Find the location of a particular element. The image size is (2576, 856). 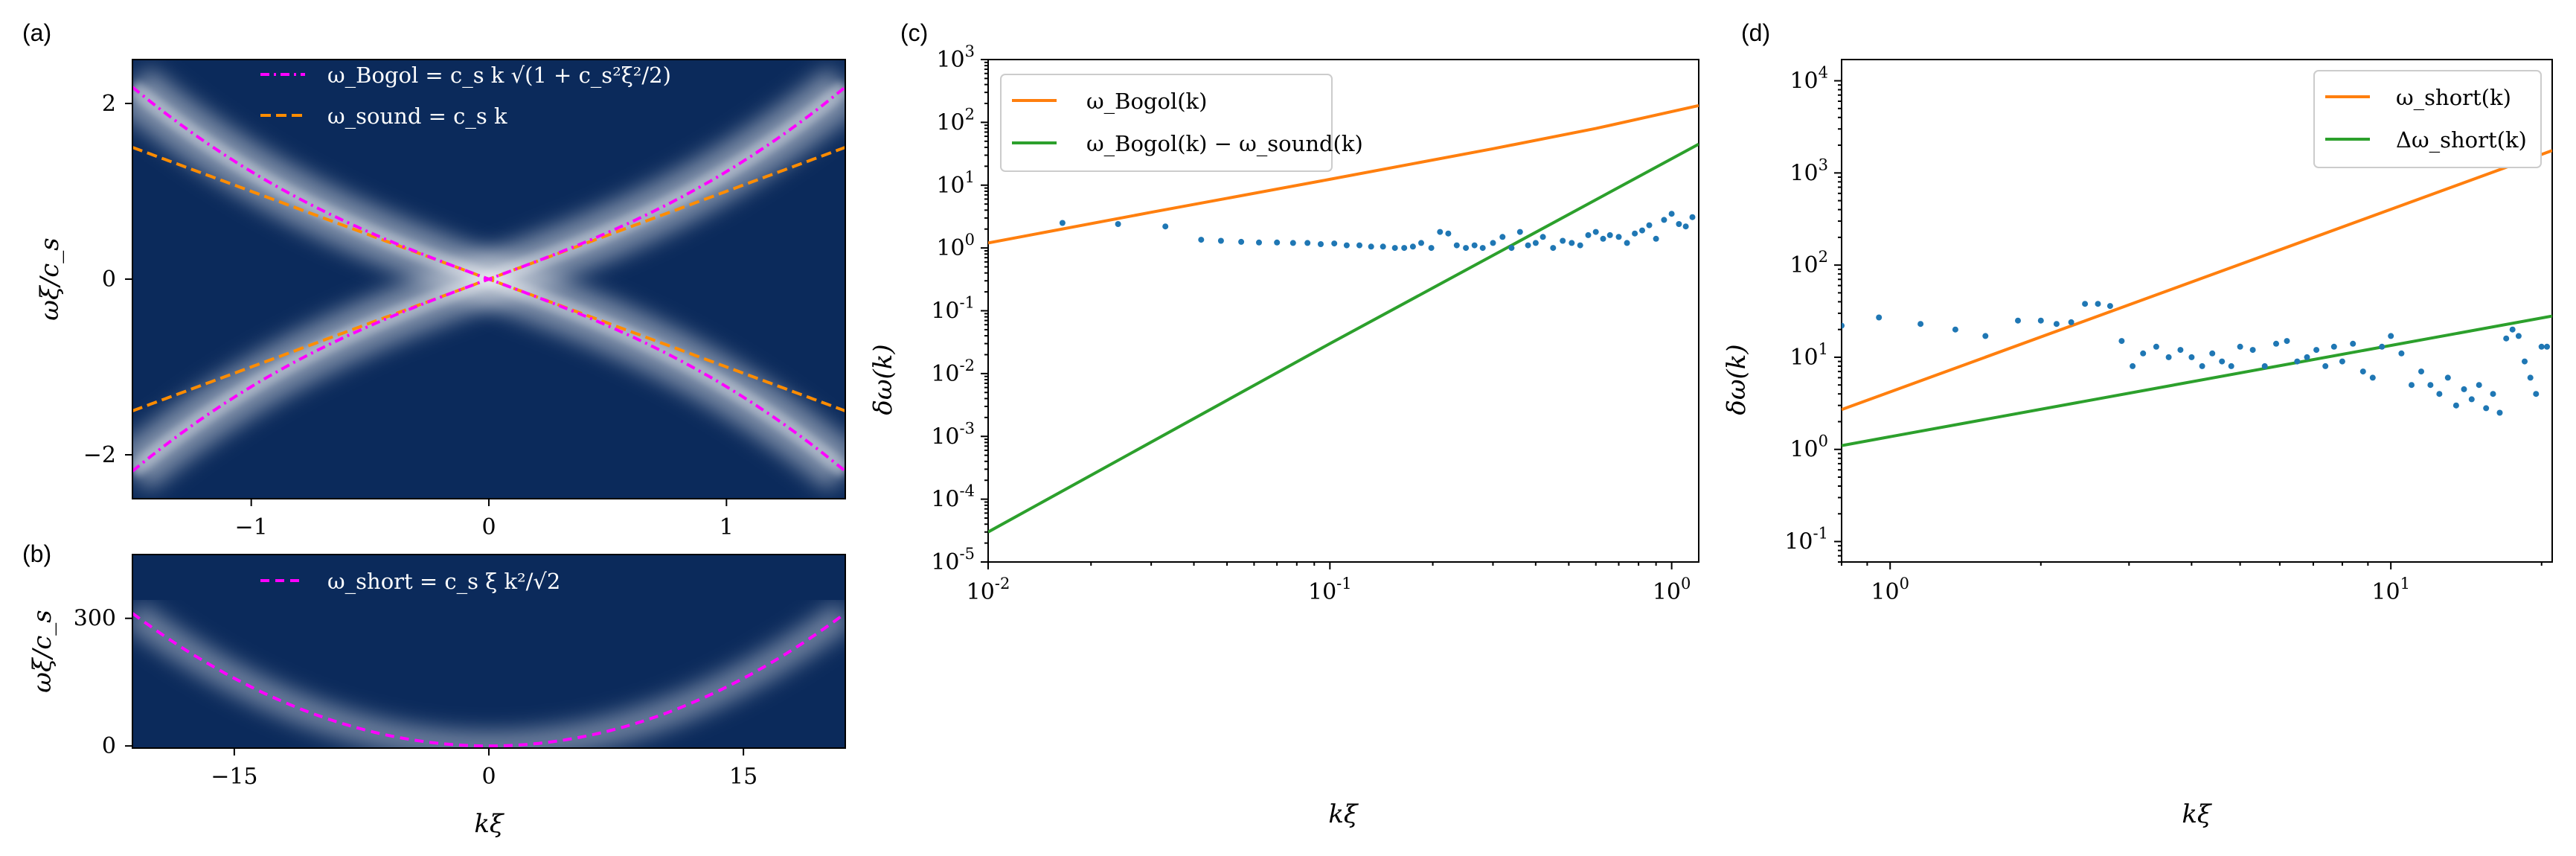

panel-a-legend-sound: ω_sound = c_s k is located at coordinates (417, 116).